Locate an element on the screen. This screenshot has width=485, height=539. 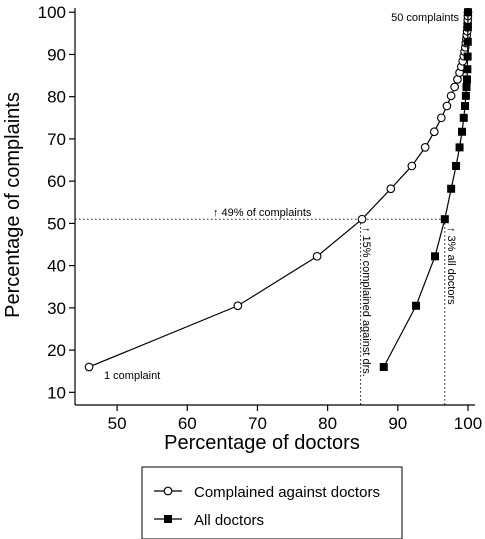
y-tick-label: 10 is located at coordinates (56, 392).